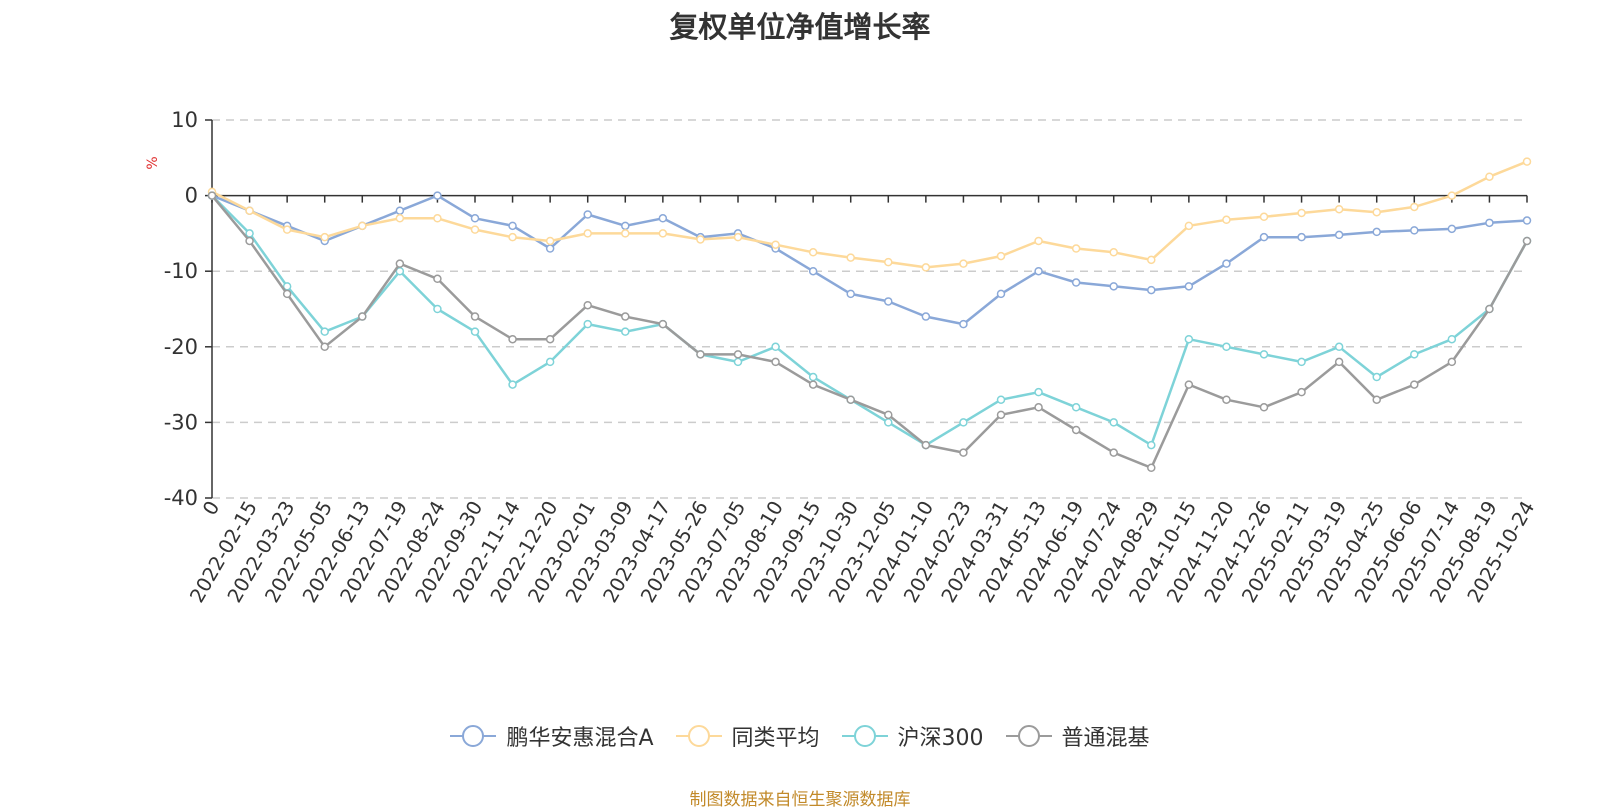 This screenshot has height=810, width=1600. I want to click on legend-label: 沪深300, so click(940, 738).